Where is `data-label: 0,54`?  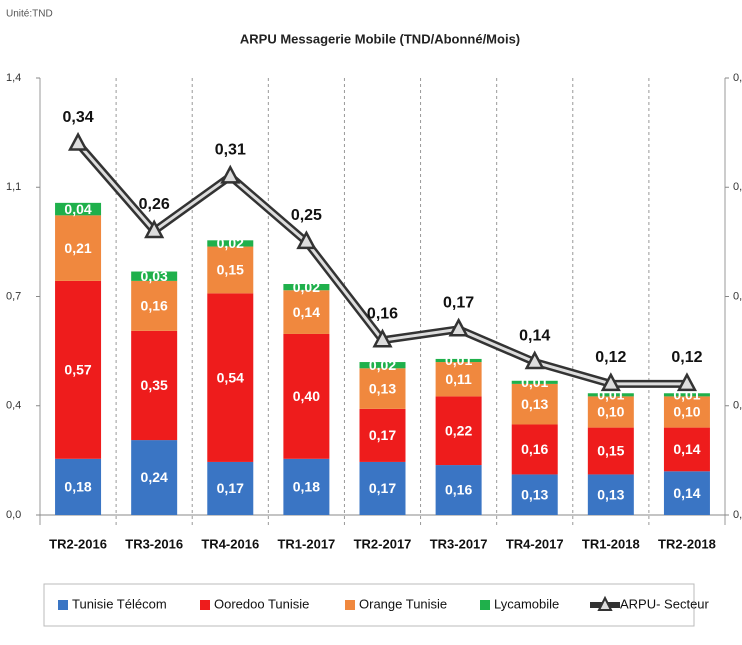 data-label: 0,54 is located at coordinates (230, 377).